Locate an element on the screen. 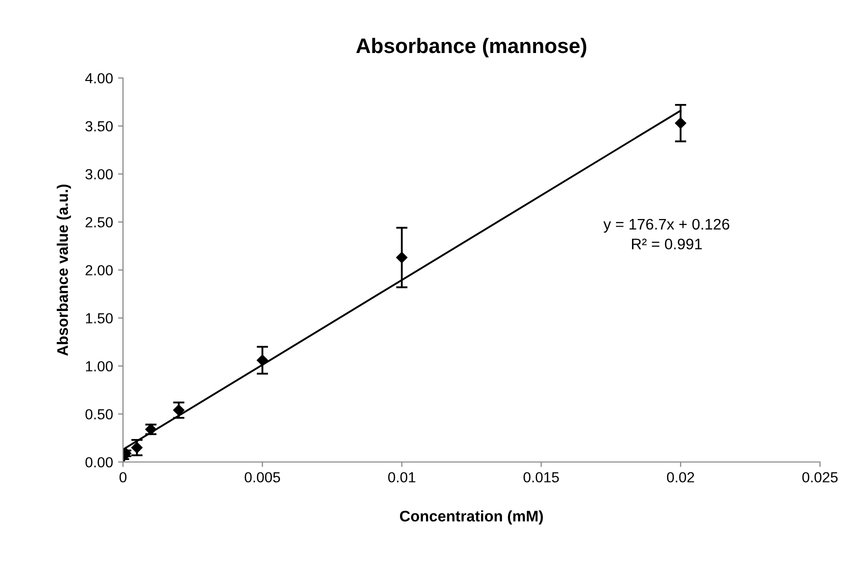  y-tick-label: 3.00 is located at coordinates (99, 174).